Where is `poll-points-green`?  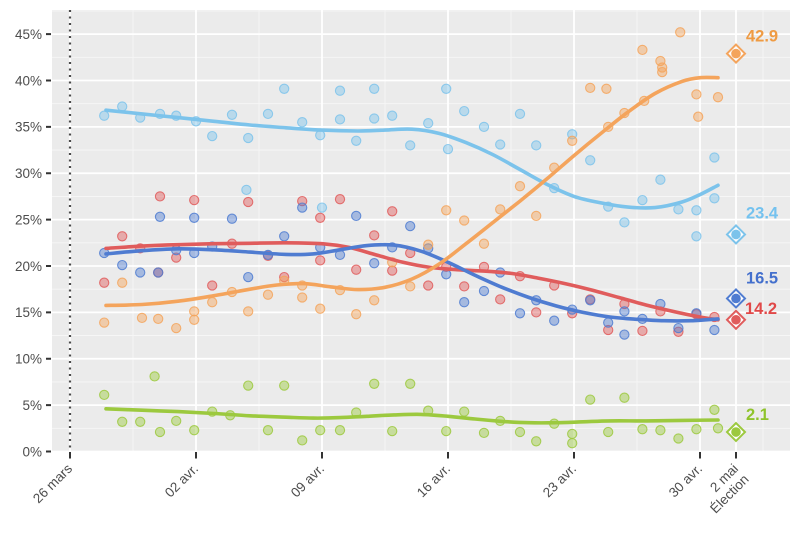
poll-points-green is located at coordinates (411, 410).